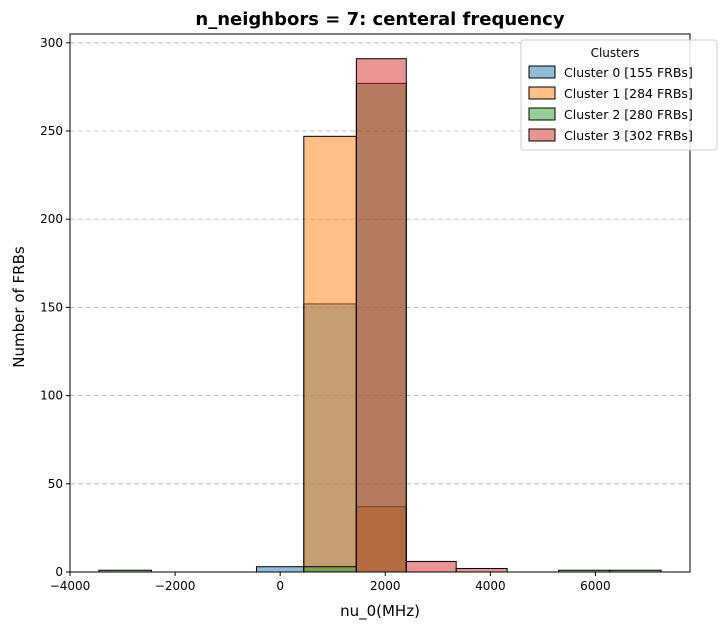  I want to click on legend-item: Cluster 2 [280 FRBs], so click(610, 114).